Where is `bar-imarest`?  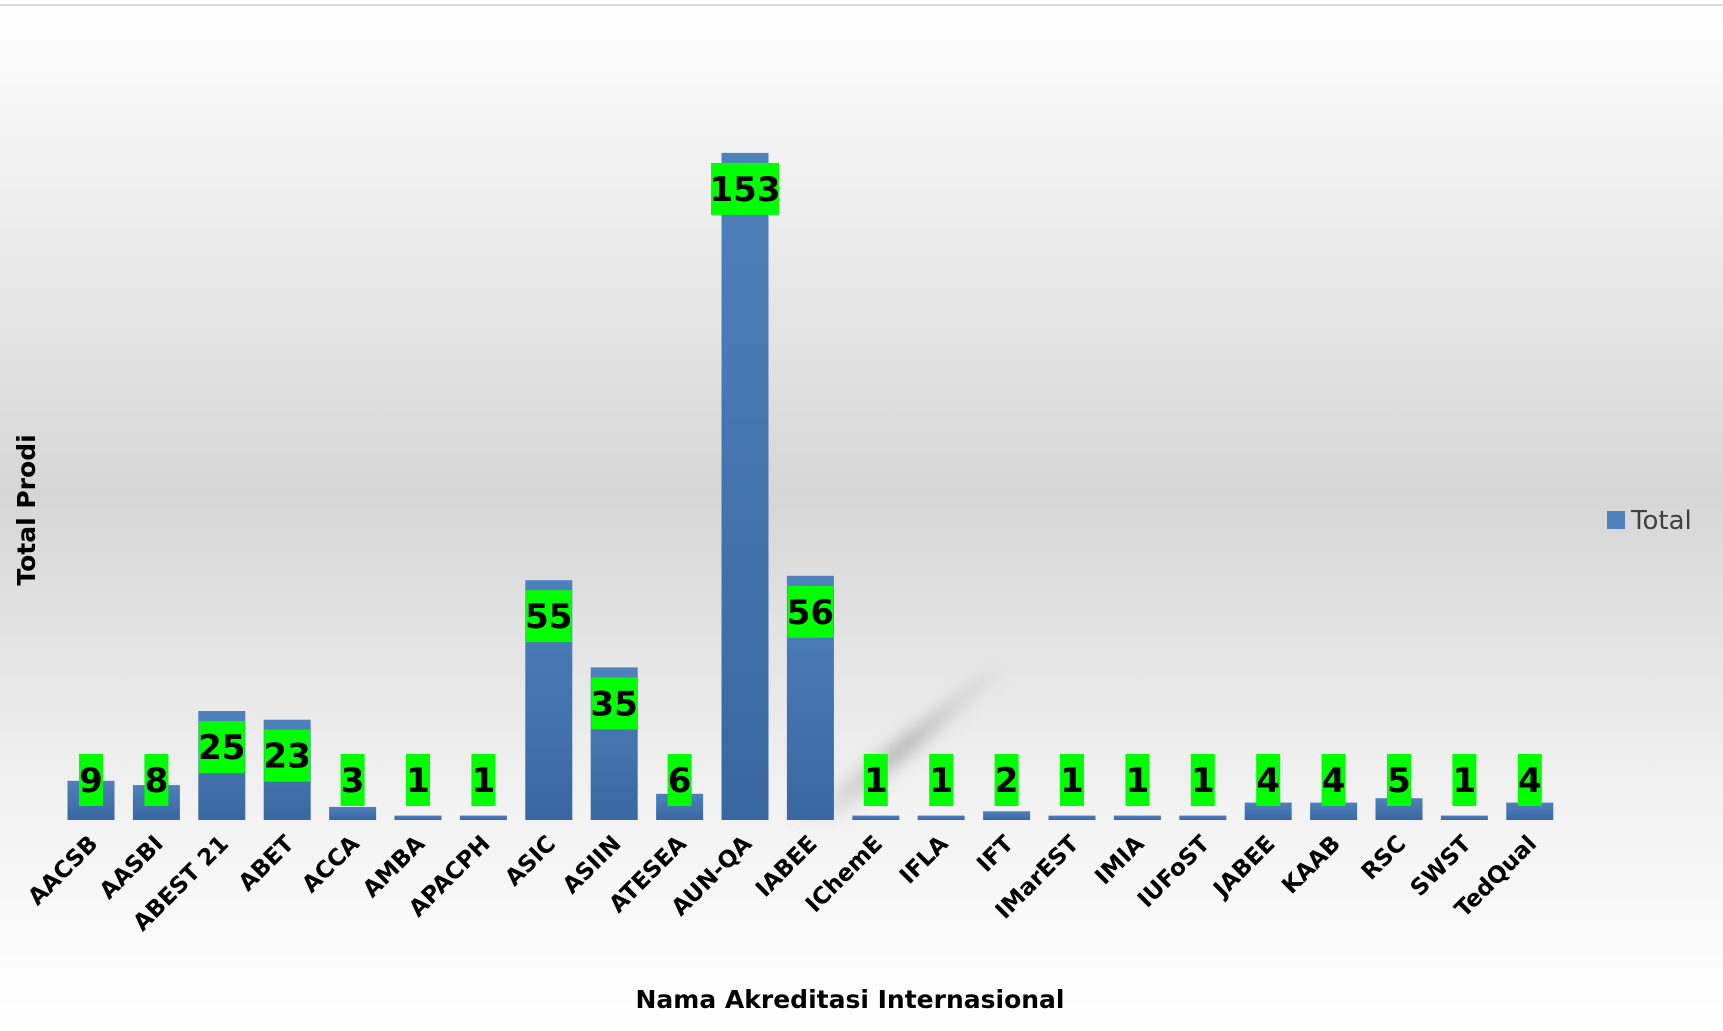
bar-imarest is located at coordinates (1072, 817).